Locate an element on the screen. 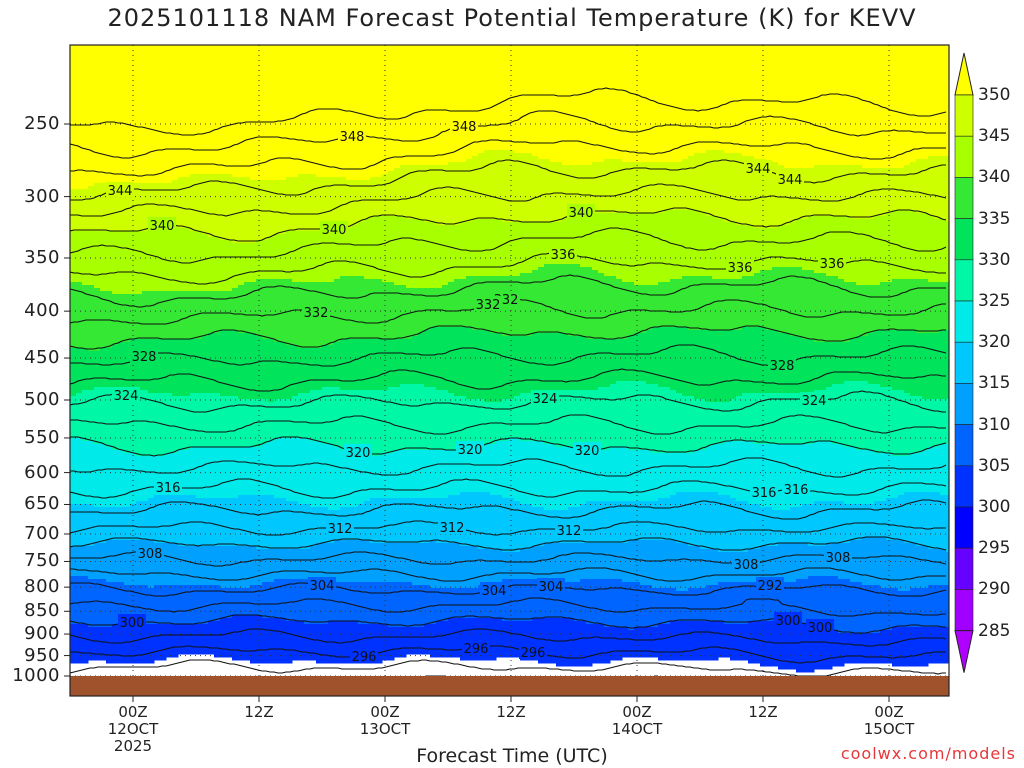 The width and height of the screenshot is (1024, 768). contour-label: 296 is located at coordinates (476, 649).